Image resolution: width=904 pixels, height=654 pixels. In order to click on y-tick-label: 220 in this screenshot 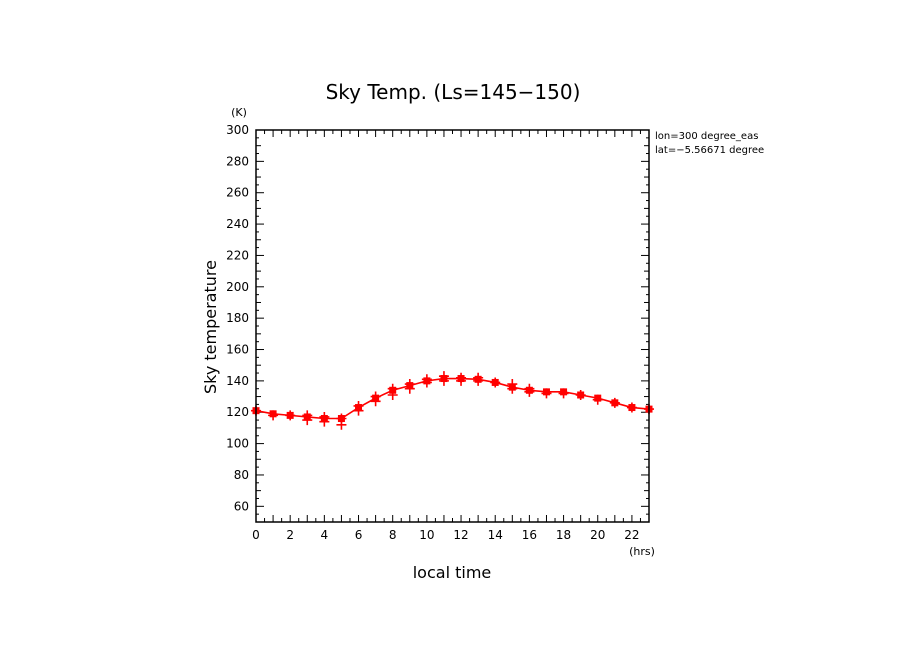, I will do `click(237, 255)`.